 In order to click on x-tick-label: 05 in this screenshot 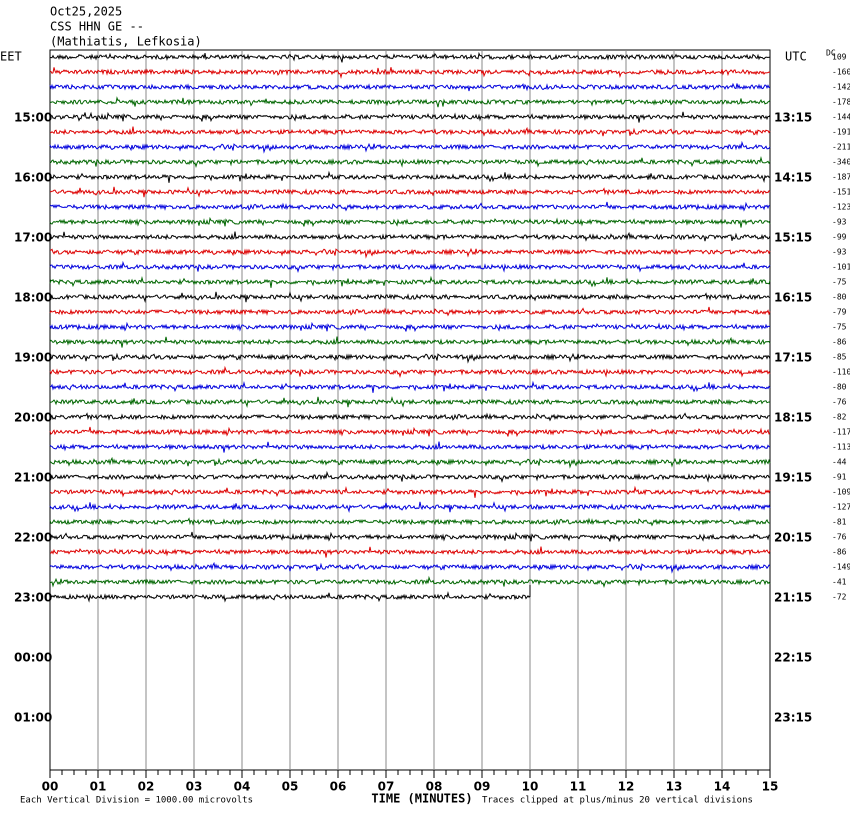, I will do `click(290, 787)`.